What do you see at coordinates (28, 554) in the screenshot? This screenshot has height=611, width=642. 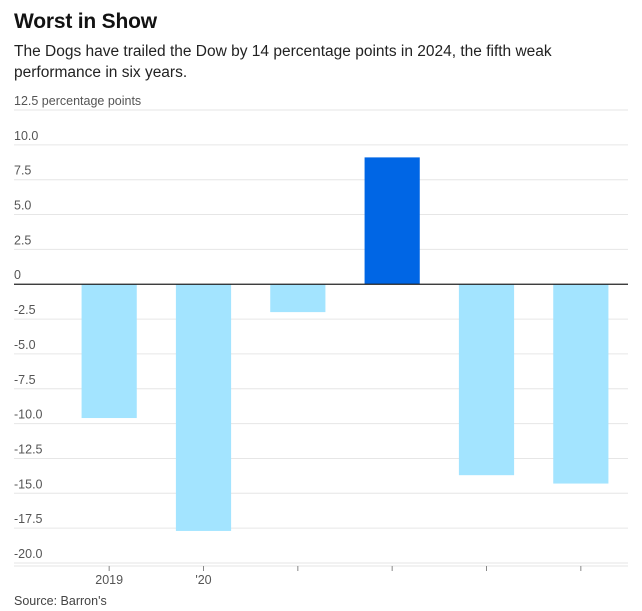 I see `y-tick-label: -20.0` at bounding box center [28, 554].